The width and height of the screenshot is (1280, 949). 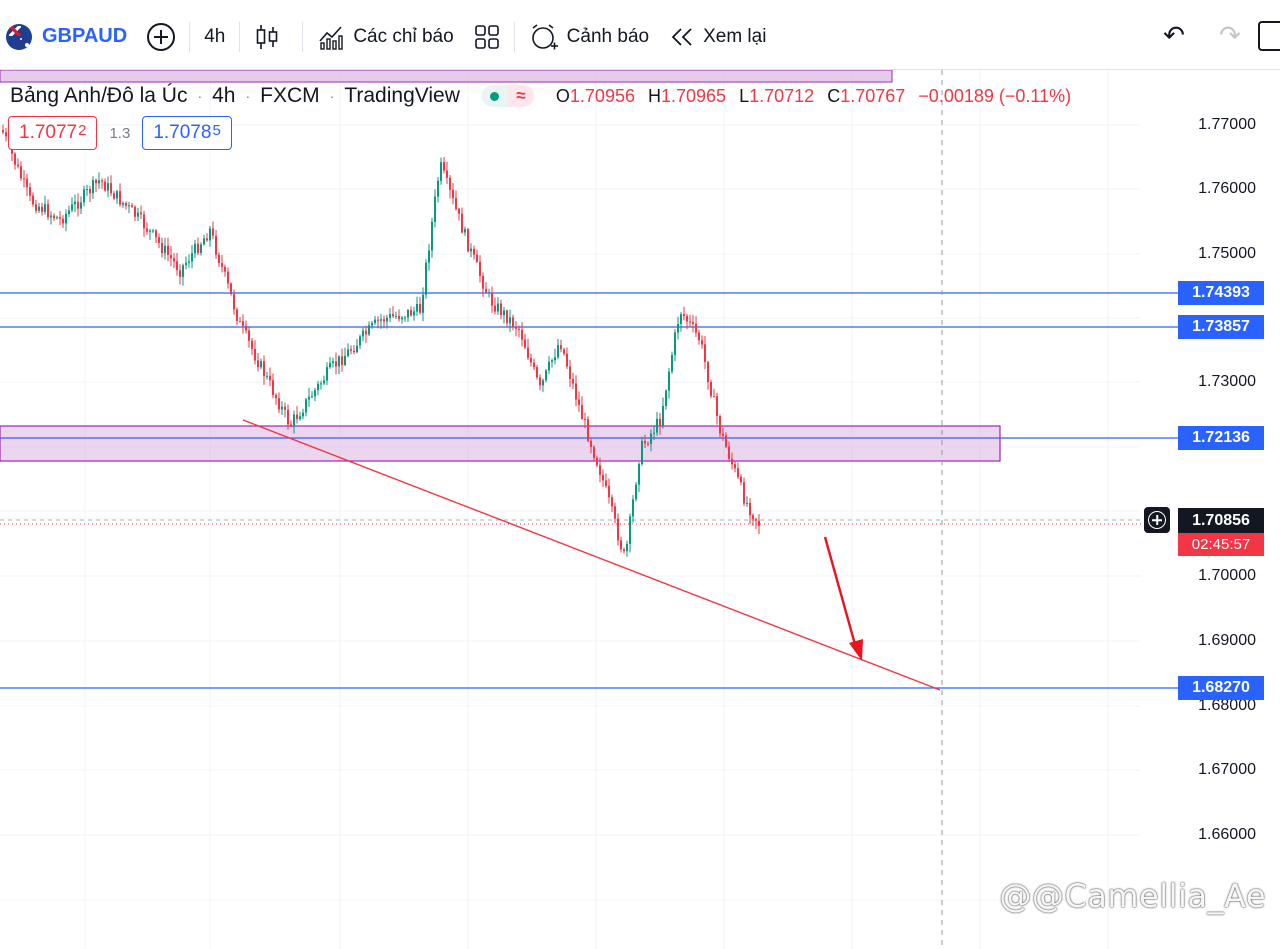 What do you see at coordinates (214, 37) in the screenshot?
I see `interval-button: 4h` at bounding box center [214, 37].